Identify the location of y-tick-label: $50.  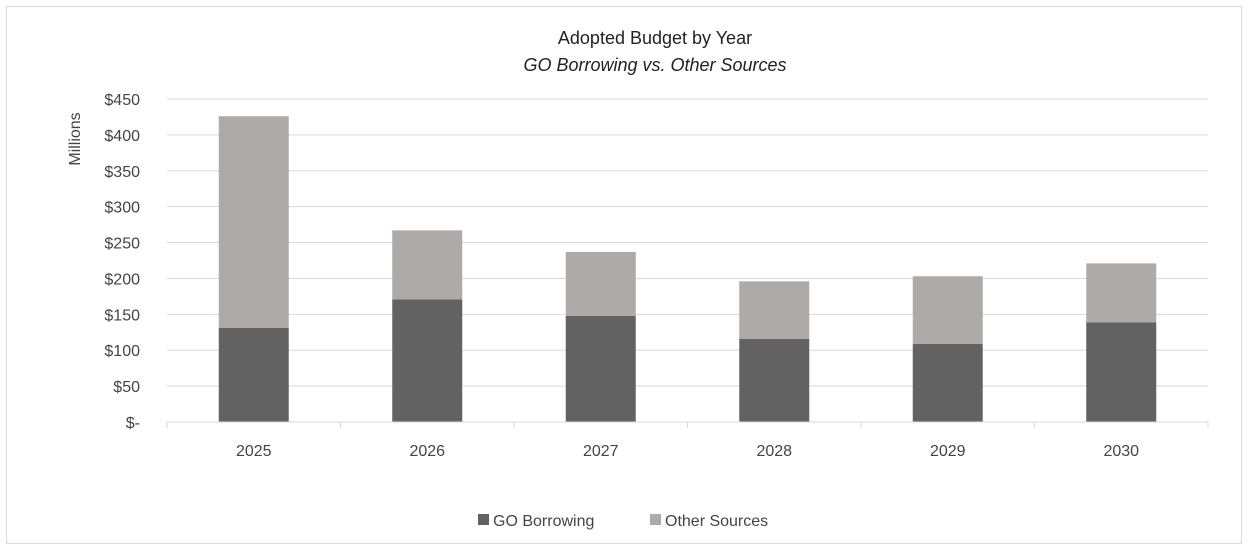
(126, 387).